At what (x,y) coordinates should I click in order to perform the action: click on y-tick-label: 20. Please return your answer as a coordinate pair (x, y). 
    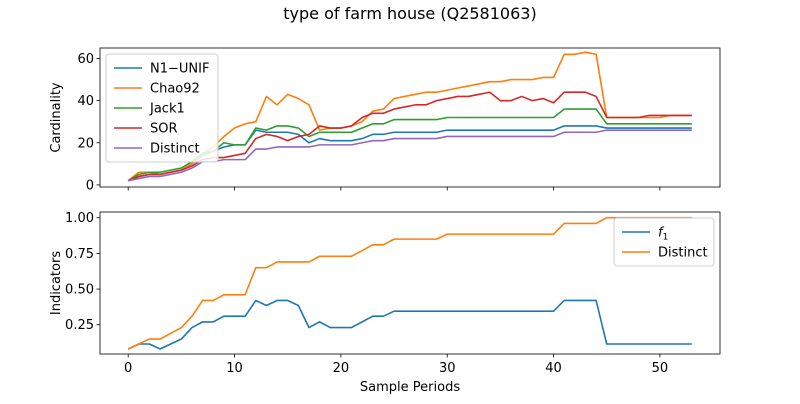
    Looking at the image, I should click on (85, 143).